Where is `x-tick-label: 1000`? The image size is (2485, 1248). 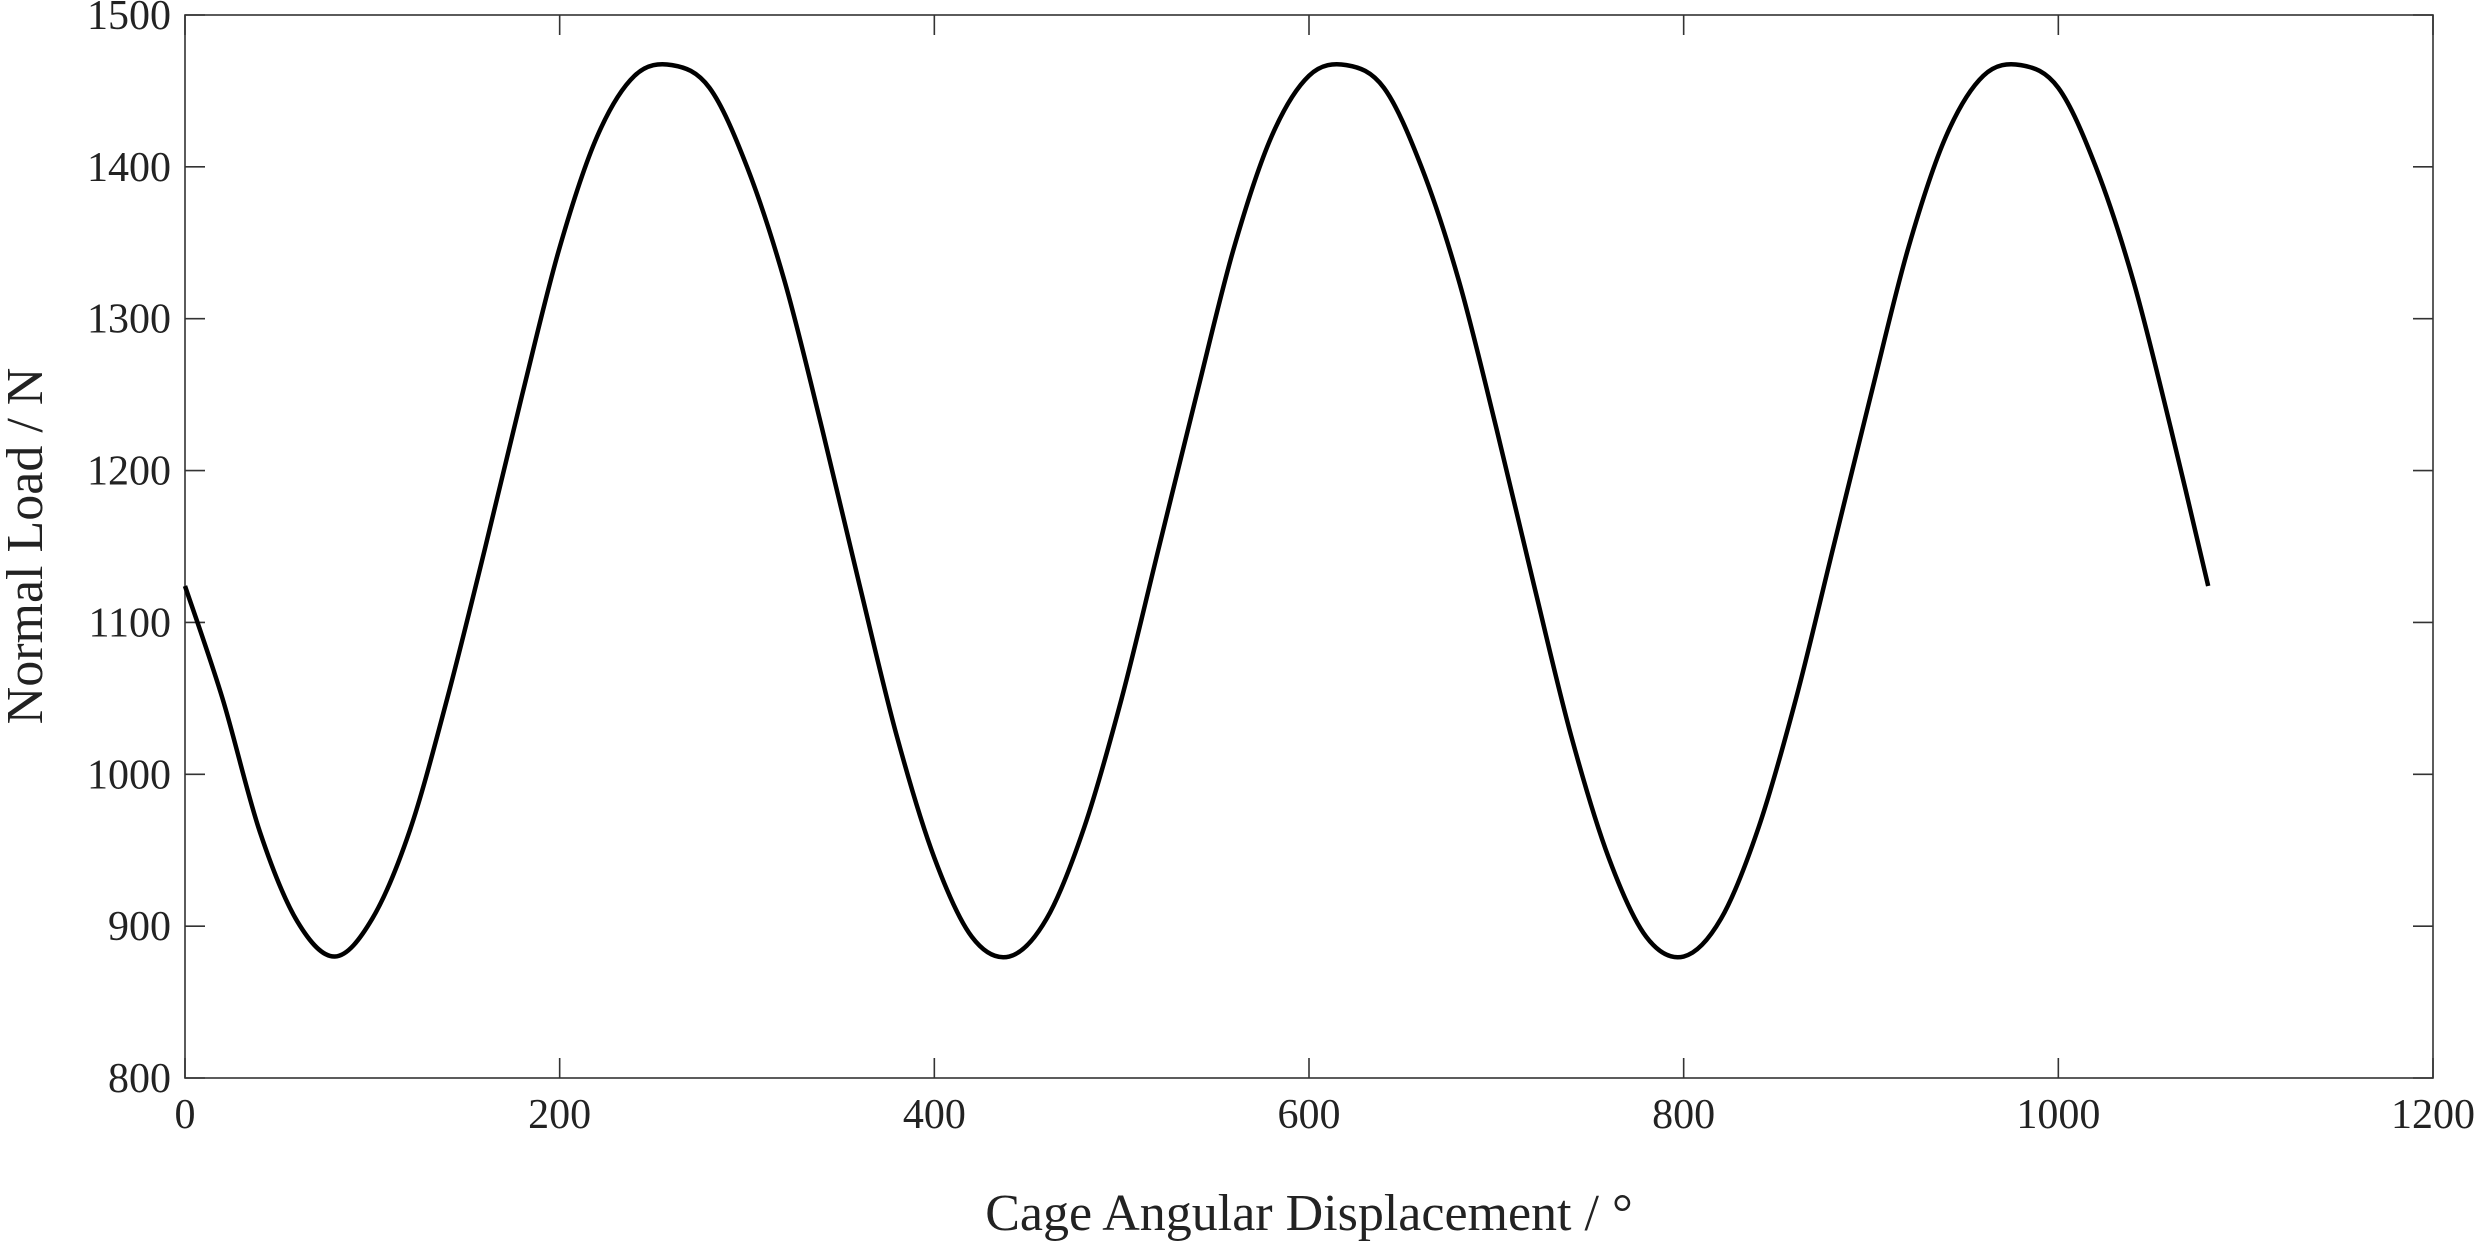 x-tick-label: 1000 is located at coordinates (2058, 1115).